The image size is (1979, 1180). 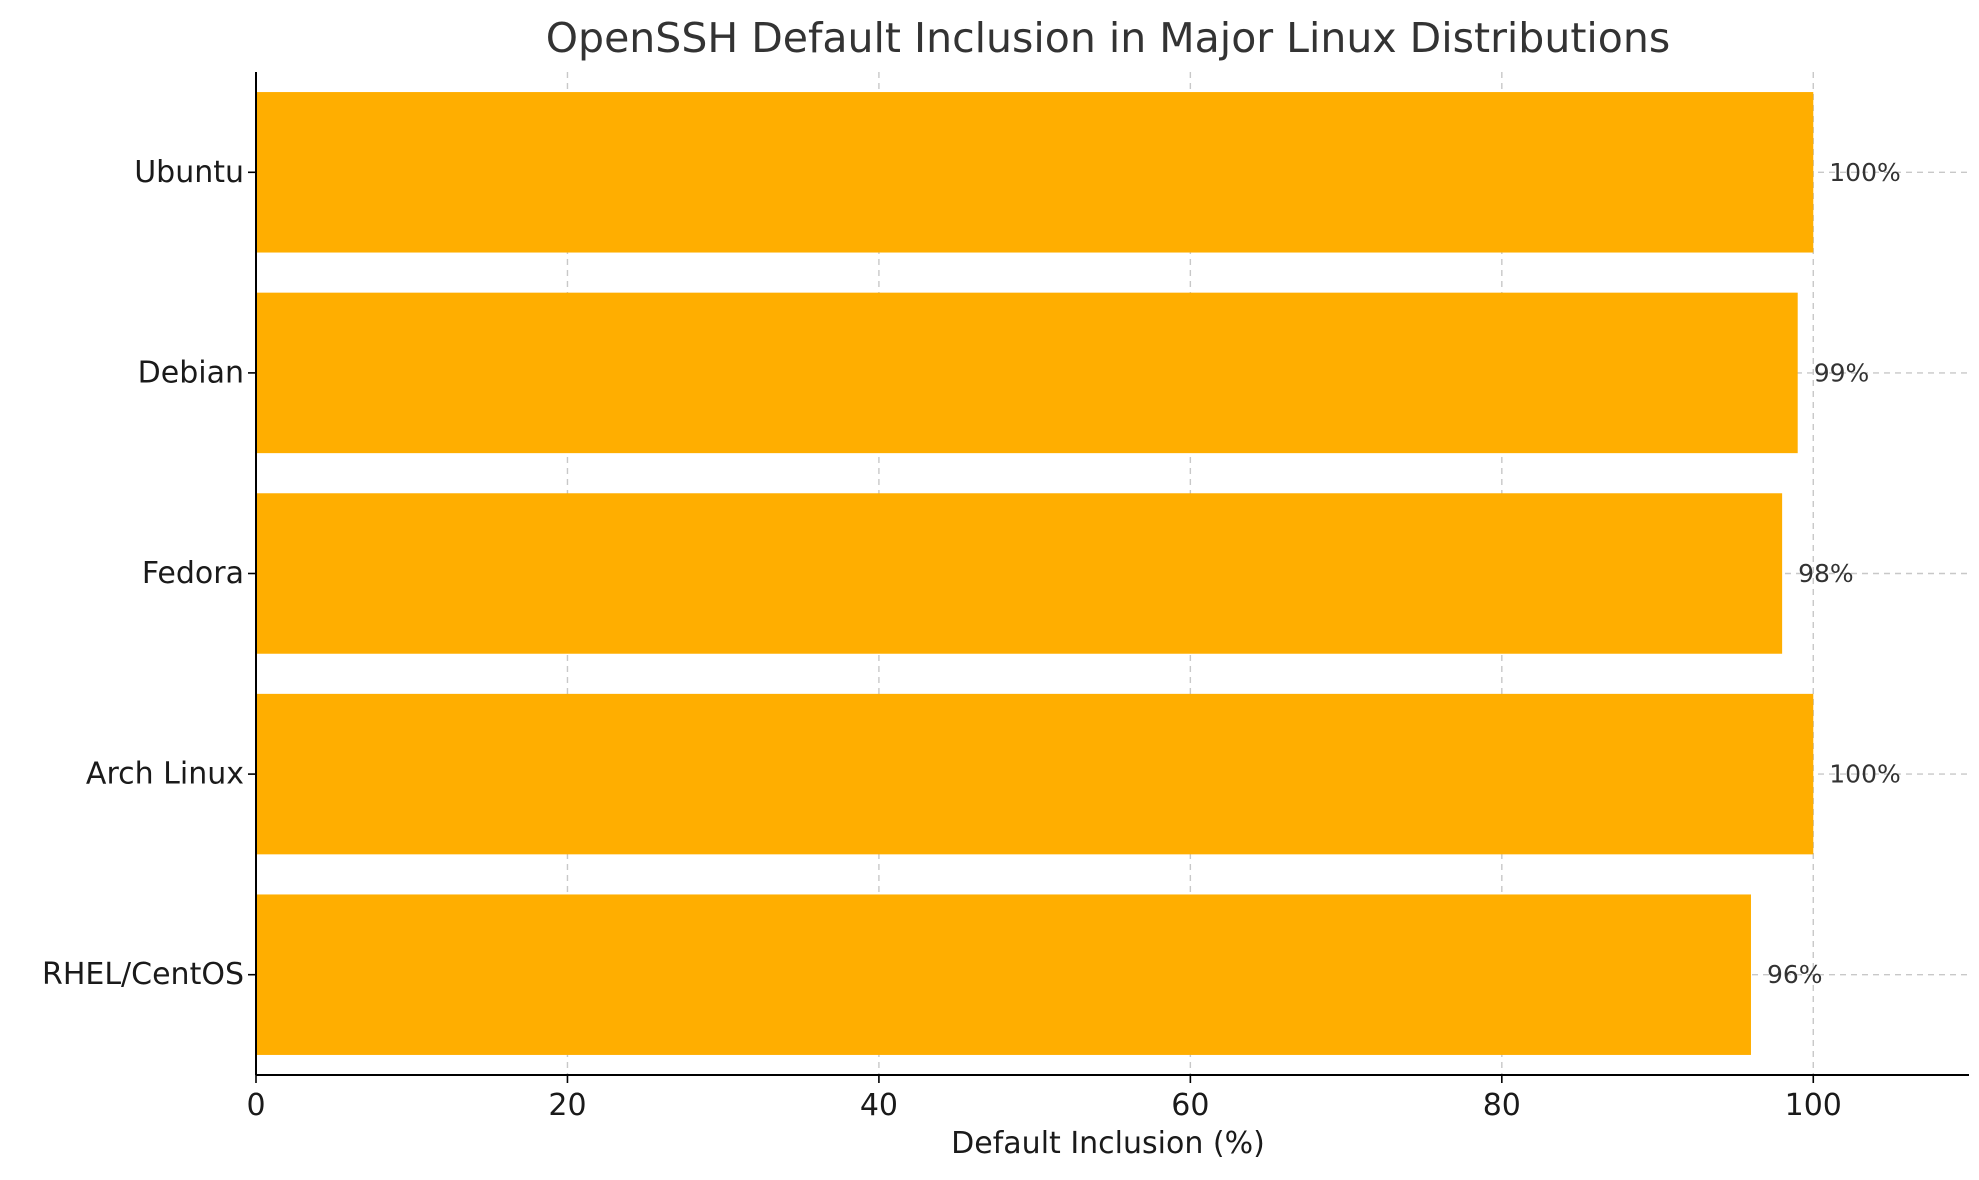 I want to click on x-tick-label-2: 40, so click(x=879, y=1105).